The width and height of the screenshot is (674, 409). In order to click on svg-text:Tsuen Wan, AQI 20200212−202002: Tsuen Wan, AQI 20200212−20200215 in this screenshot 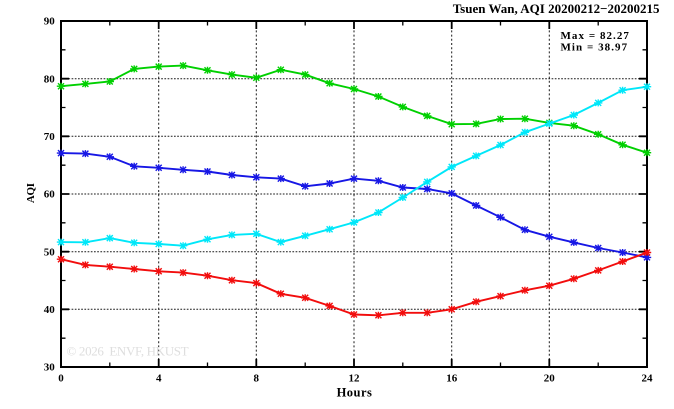, I will do `click(556, 8)`.